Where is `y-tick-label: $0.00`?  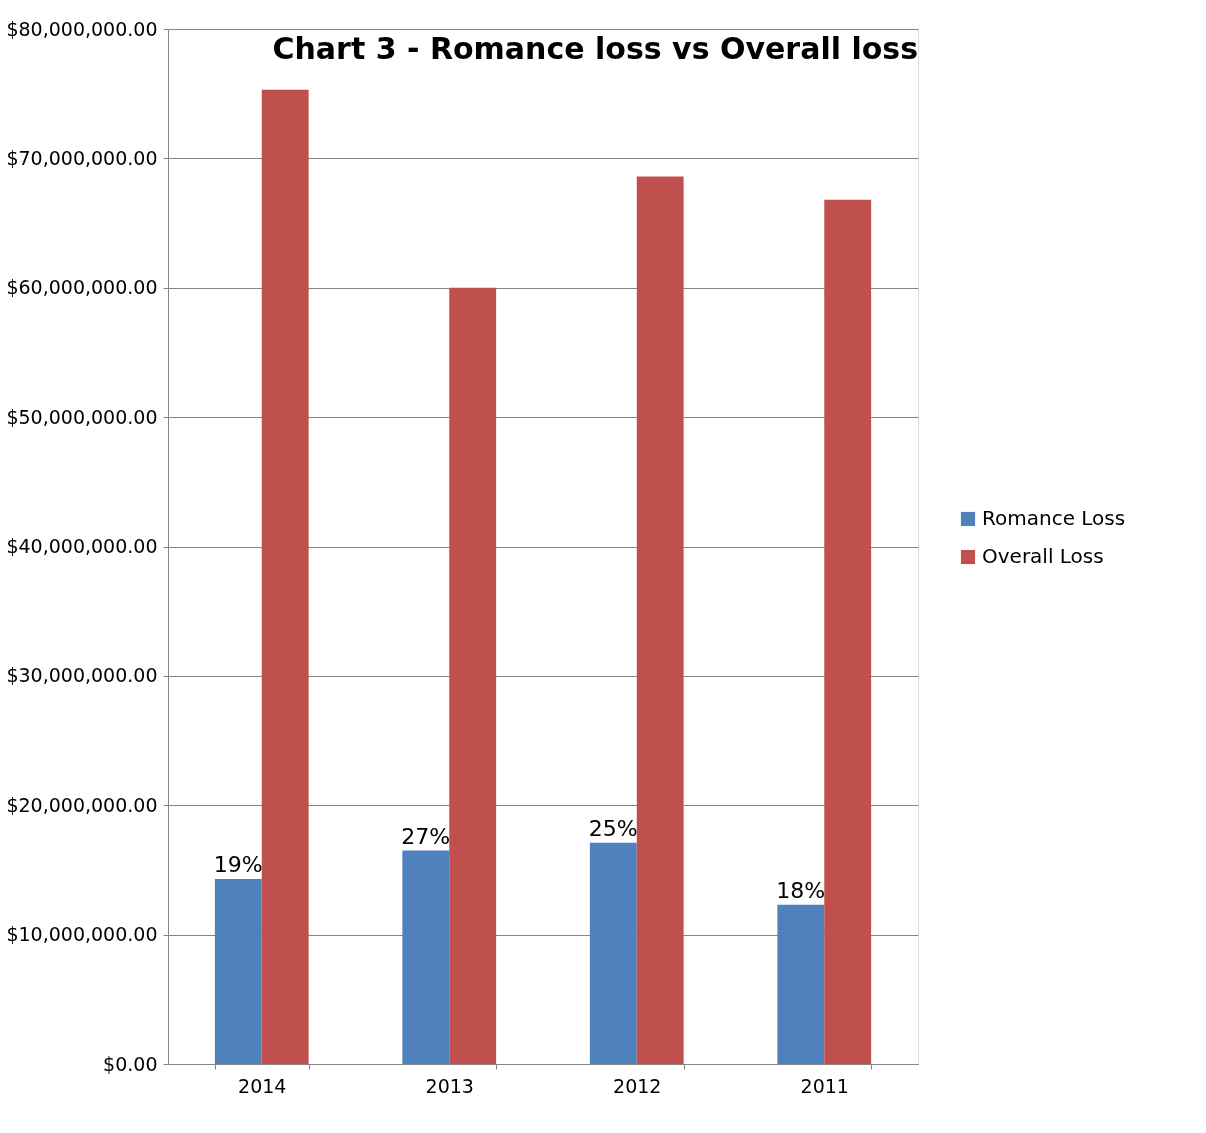 y-tick-label: $0.00 is located at coordinates (130, 1063).